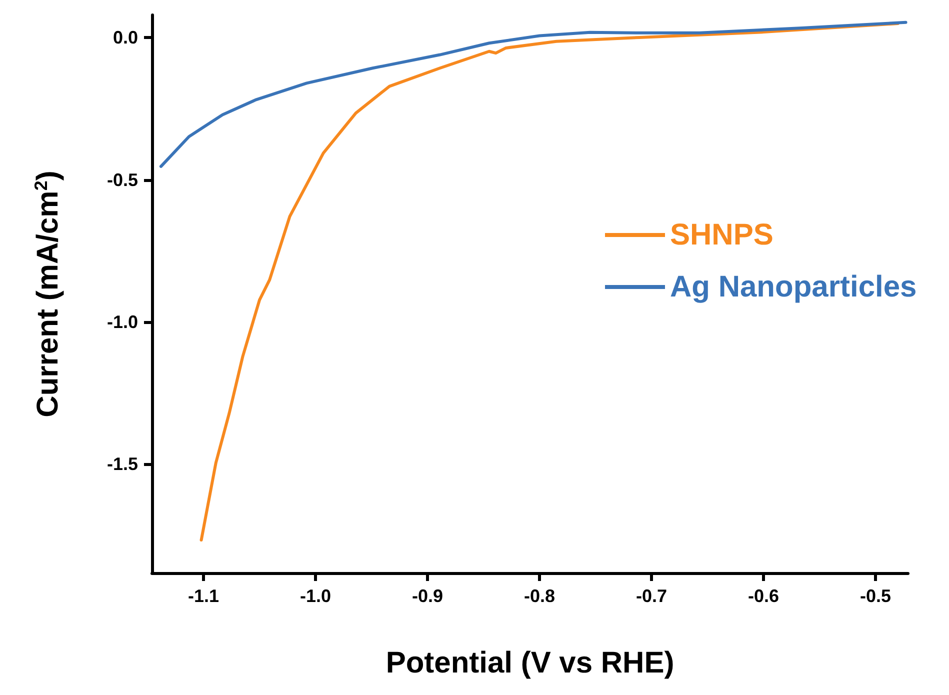 The width and height of the screenshot is (949, 695). Describe the element at coordinates (125, 38) in the screenshot. I see `y-tick-label: 0.0` at that location.